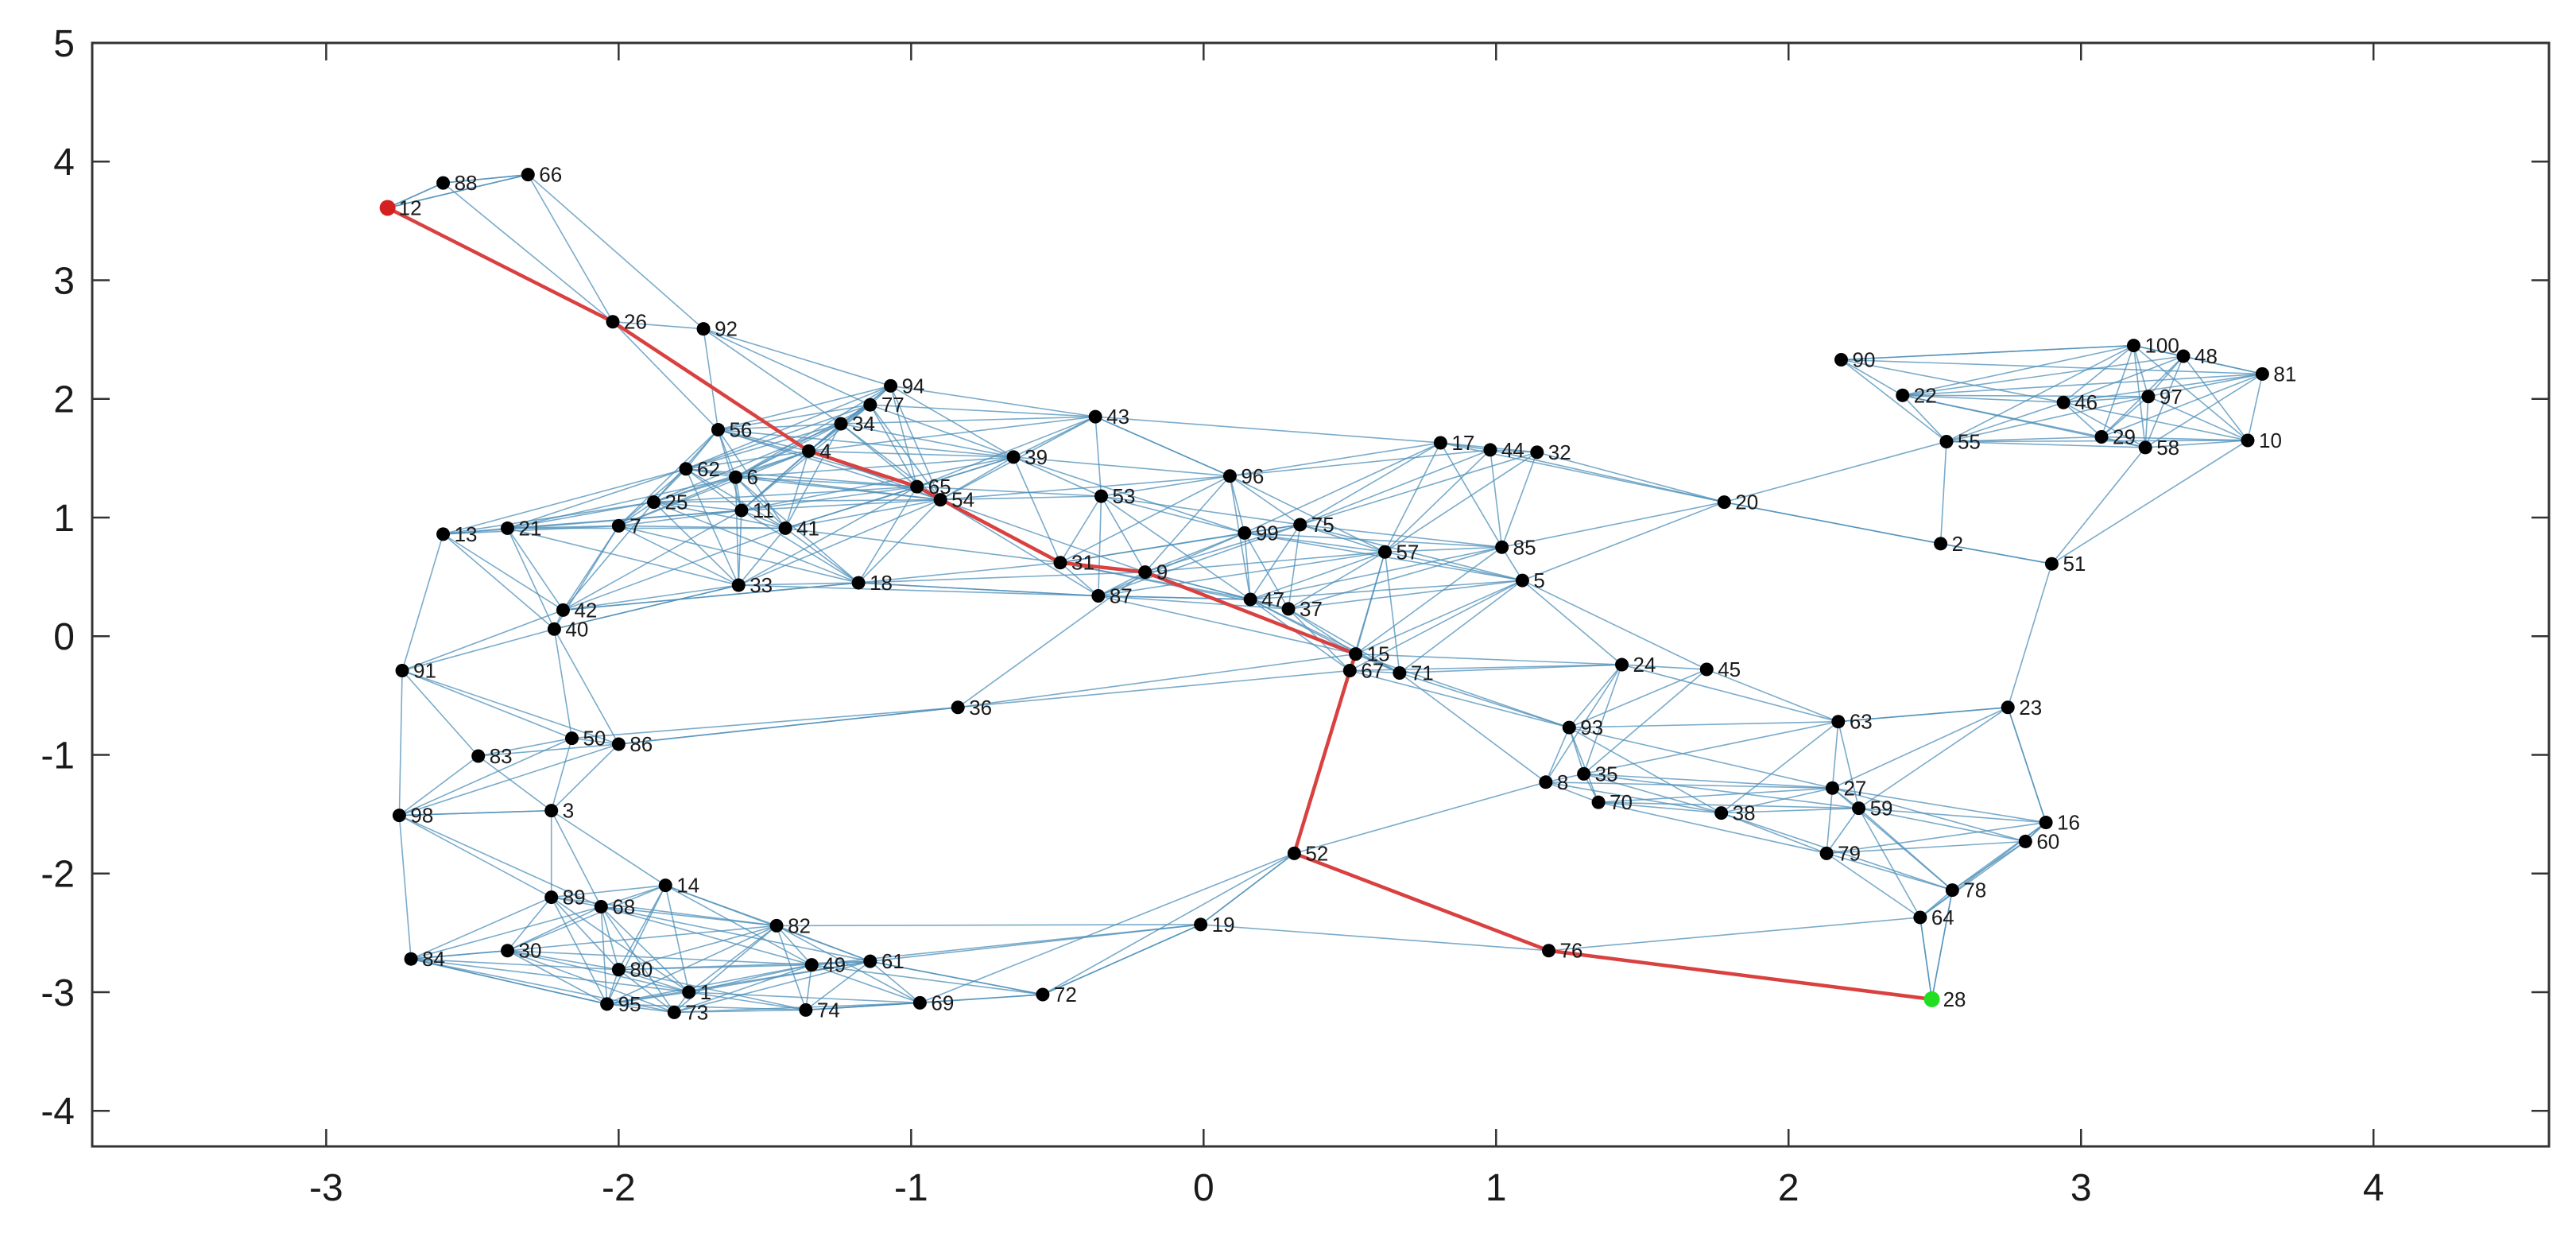 The image size is (2576, 1245). Describe the element at coordinates (740, 430) in the screenshot. I see `node-label-56: 56` at that location.